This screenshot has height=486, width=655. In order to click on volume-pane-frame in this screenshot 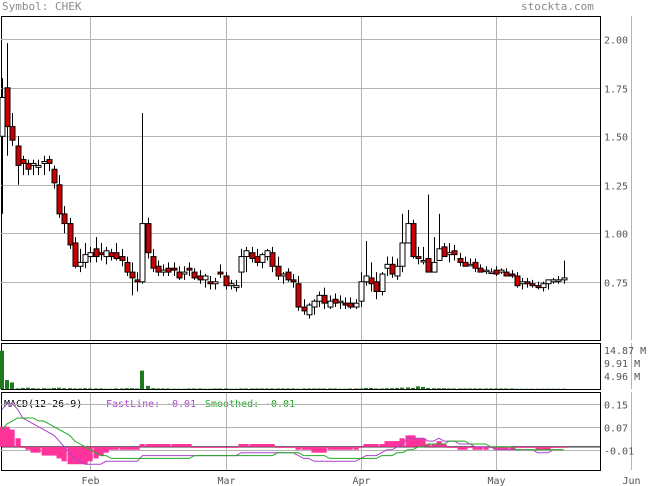, I will do `click(301, 366)`.